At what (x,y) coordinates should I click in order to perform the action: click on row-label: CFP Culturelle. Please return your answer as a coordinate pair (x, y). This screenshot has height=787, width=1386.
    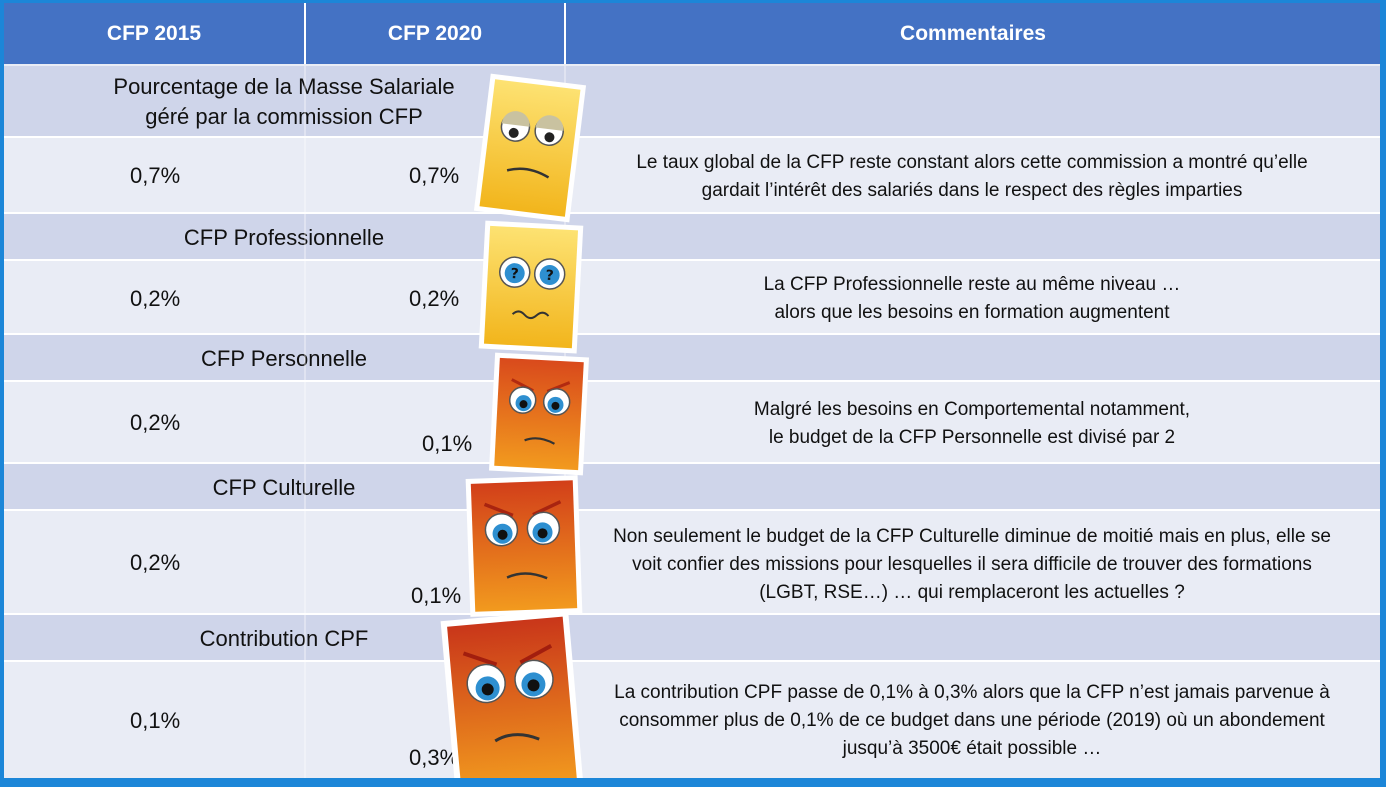
    Looking at the image, I should click on (284, 488).